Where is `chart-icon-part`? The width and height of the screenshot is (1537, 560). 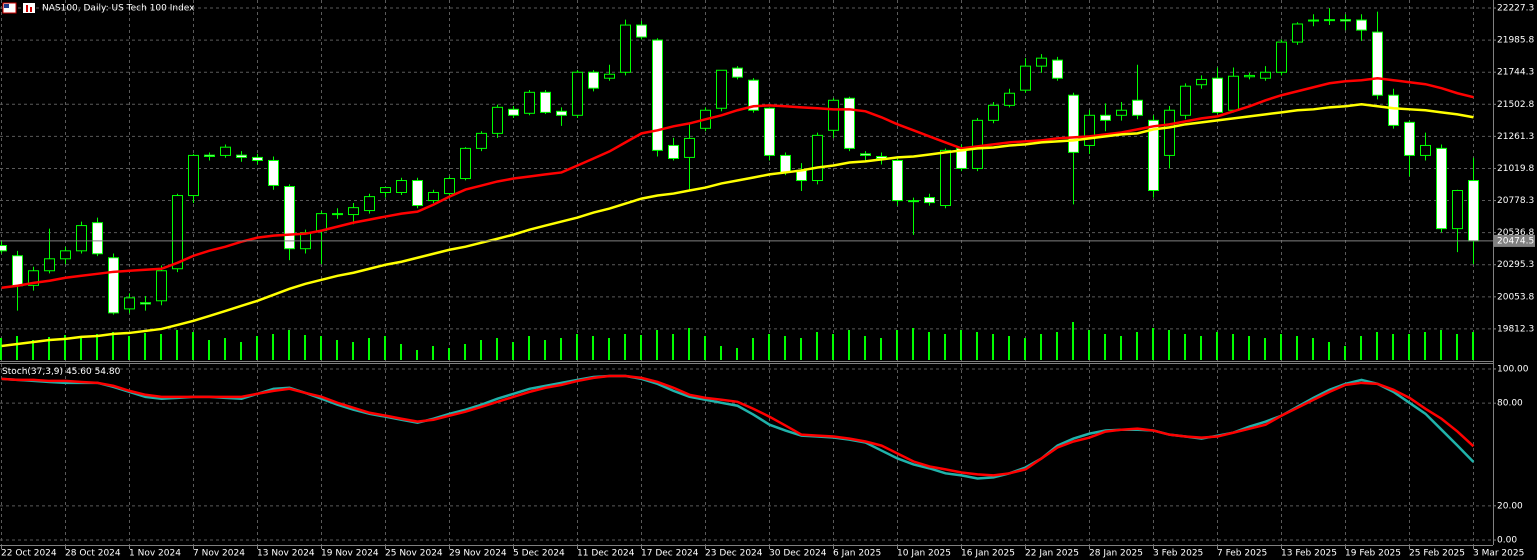
chart-icon-part is located at coordinates (31, 9).